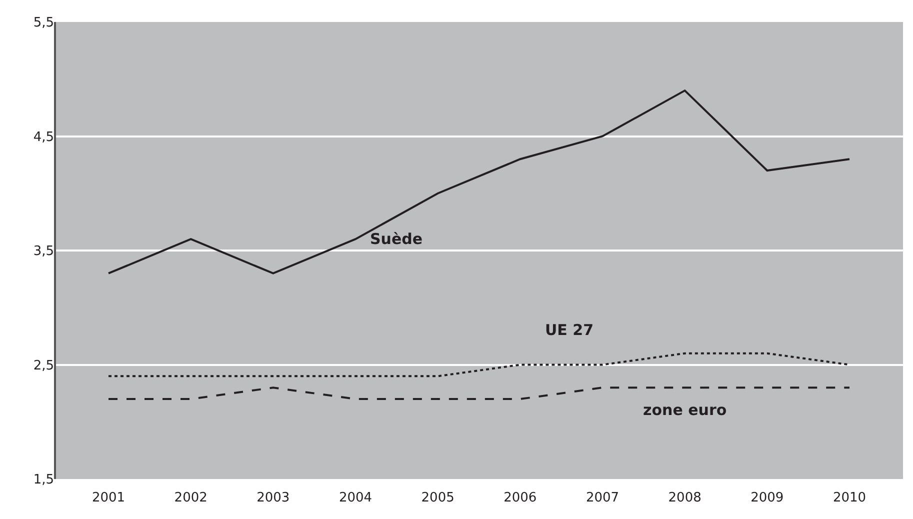  What do you see at coordinates (569, 330) in the screenshot?
I see `series-label: UE 27` at bounding box center [569, 330].